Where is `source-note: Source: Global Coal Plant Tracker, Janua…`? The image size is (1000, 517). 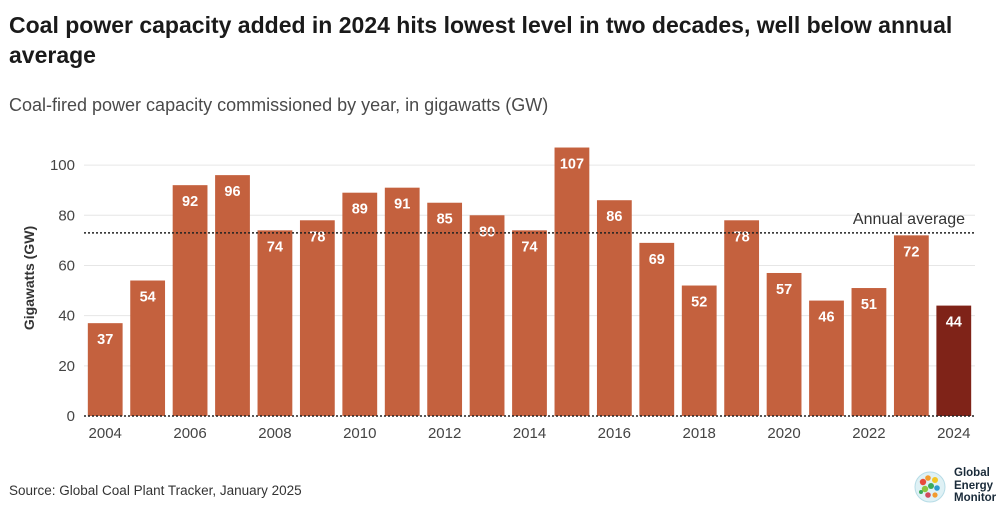 source-note: Source: Global Coal Plant Tracker, Janua… is located at coordinates (155, 490).